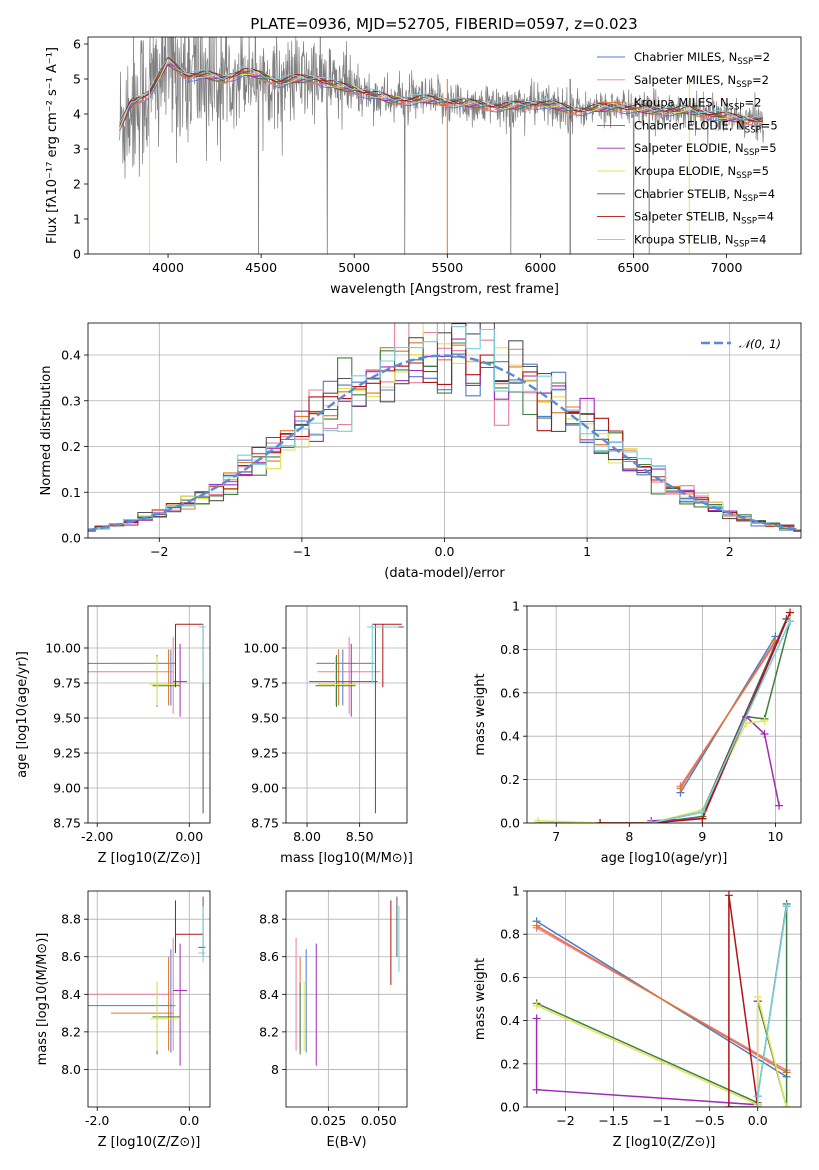  I want to click on legend-label-5: Salpeter ELODIE, NSSP=5, so click(705, 149).